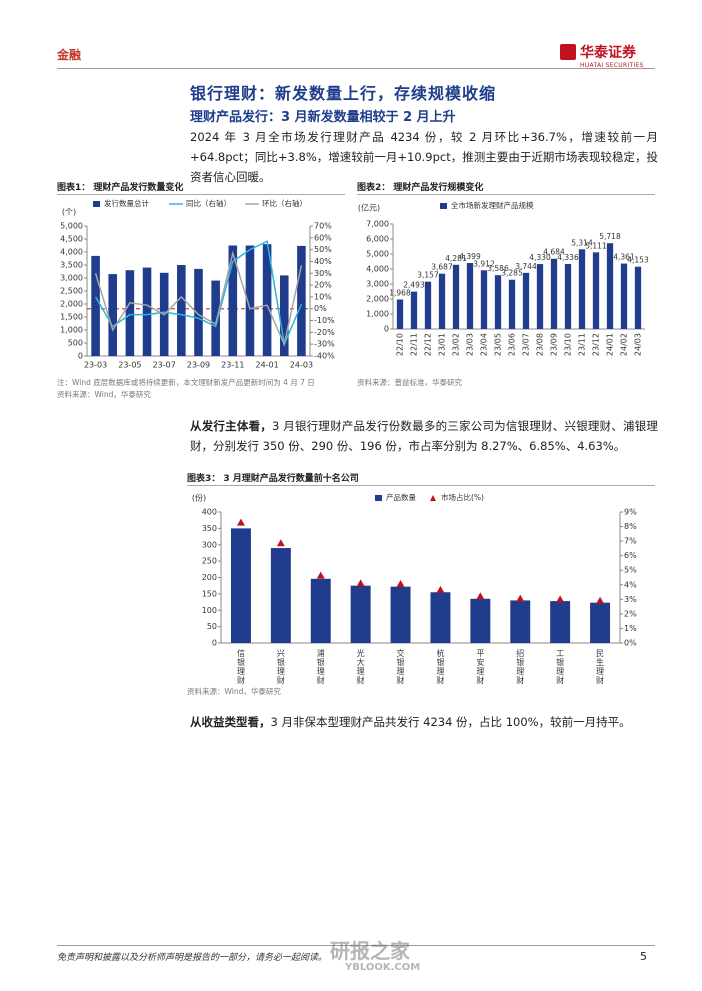 The width and height of the screenshot is (702, 991). I want to click on data-label: 4,330, so click(540, 257).